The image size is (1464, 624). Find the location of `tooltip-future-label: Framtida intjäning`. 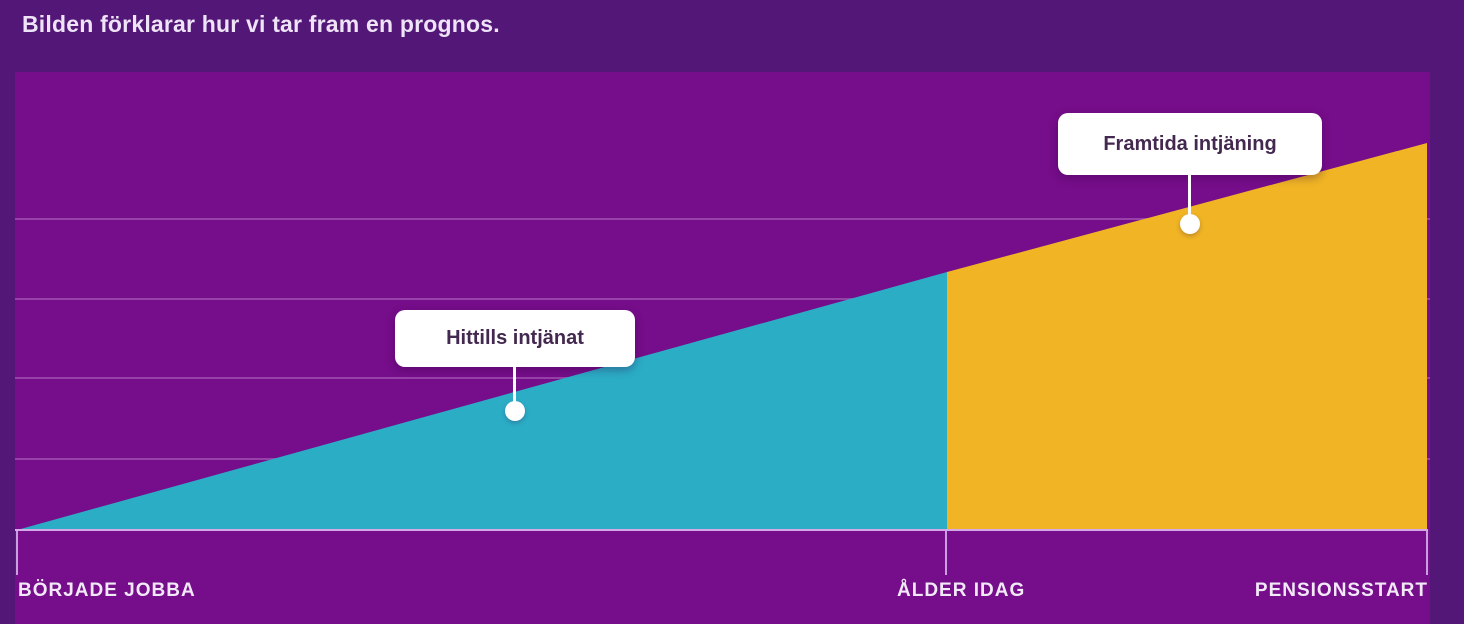

tooltip-future-label: Framtida intjäning is located at coordinates (1190, 143).